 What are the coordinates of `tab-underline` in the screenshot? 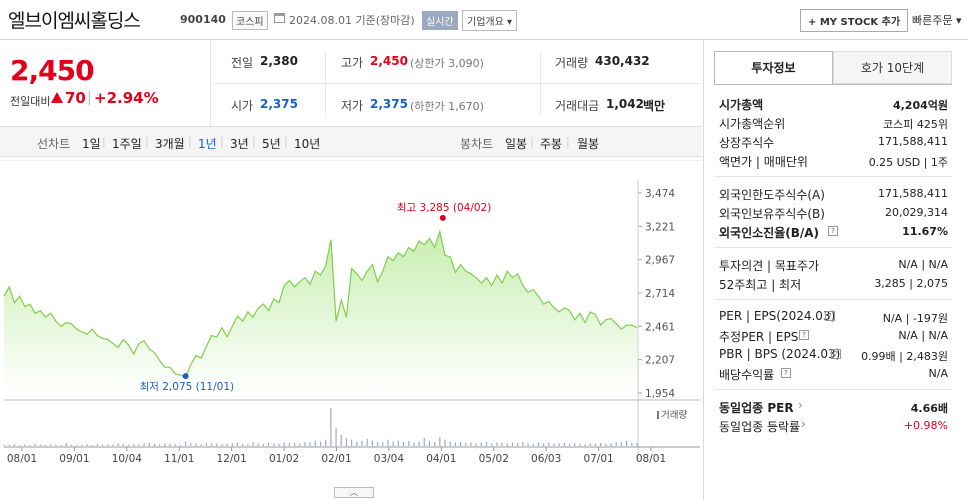 It's located at (833, 84).